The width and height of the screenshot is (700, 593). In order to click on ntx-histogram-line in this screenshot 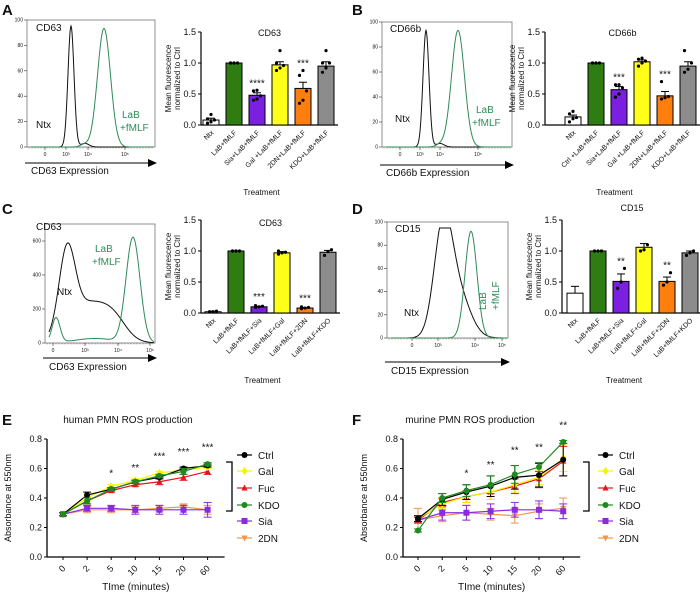, I will do `click(449, 283)`.